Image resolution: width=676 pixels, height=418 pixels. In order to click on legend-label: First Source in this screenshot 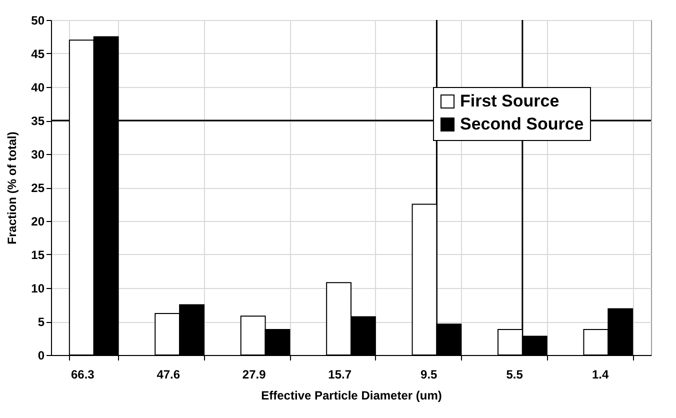, I will do `click(510, 101)`.